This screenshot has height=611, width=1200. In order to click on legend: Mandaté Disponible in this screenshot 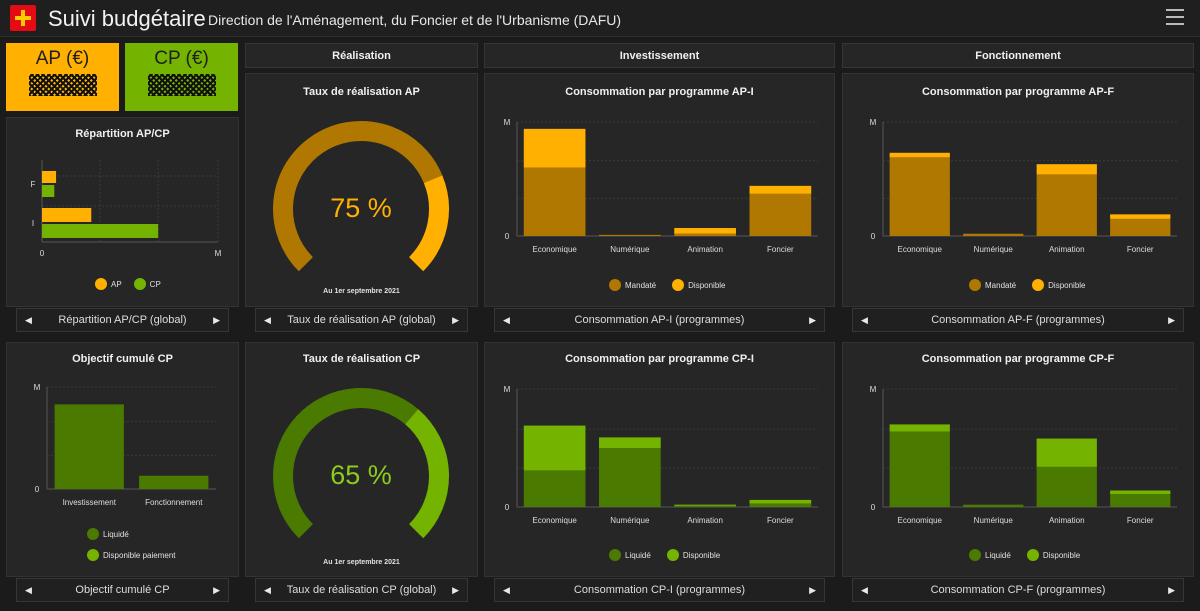, I will do `click(667, 285)`.